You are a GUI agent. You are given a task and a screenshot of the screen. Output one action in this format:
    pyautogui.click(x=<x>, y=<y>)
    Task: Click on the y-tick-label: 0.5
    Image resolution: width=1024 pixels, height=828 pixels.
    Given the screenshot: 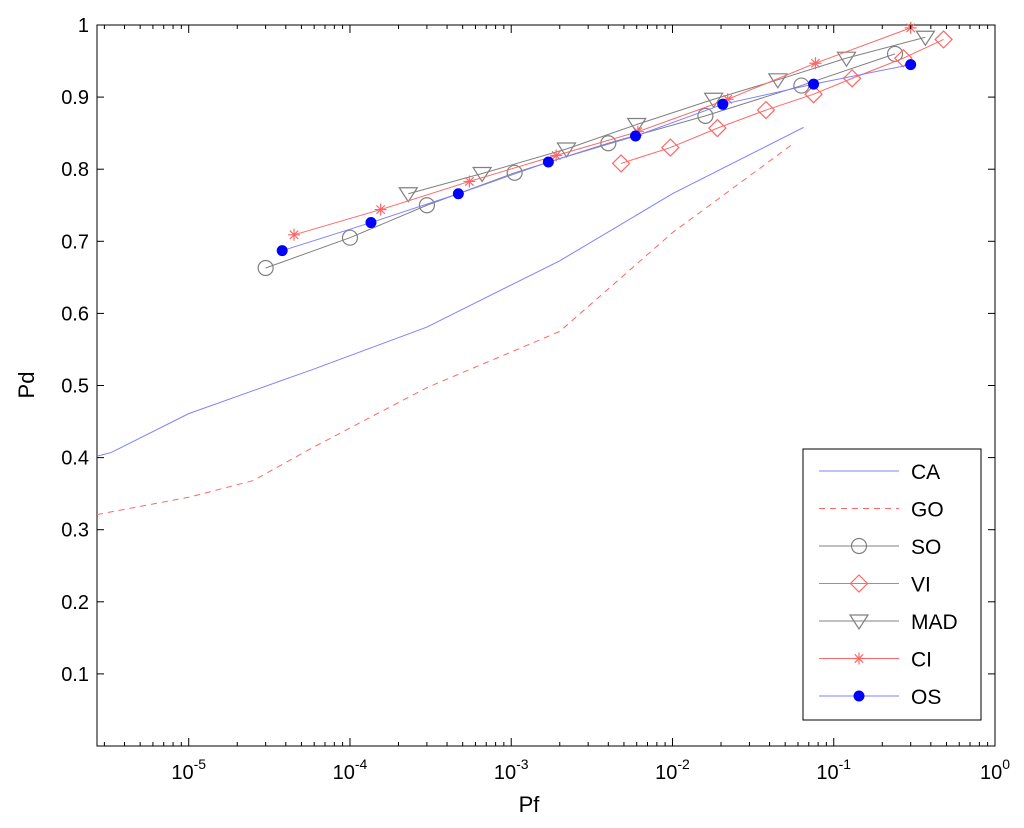 What is the action you would take?
    pyautogui.click(x=75, y=387)
    